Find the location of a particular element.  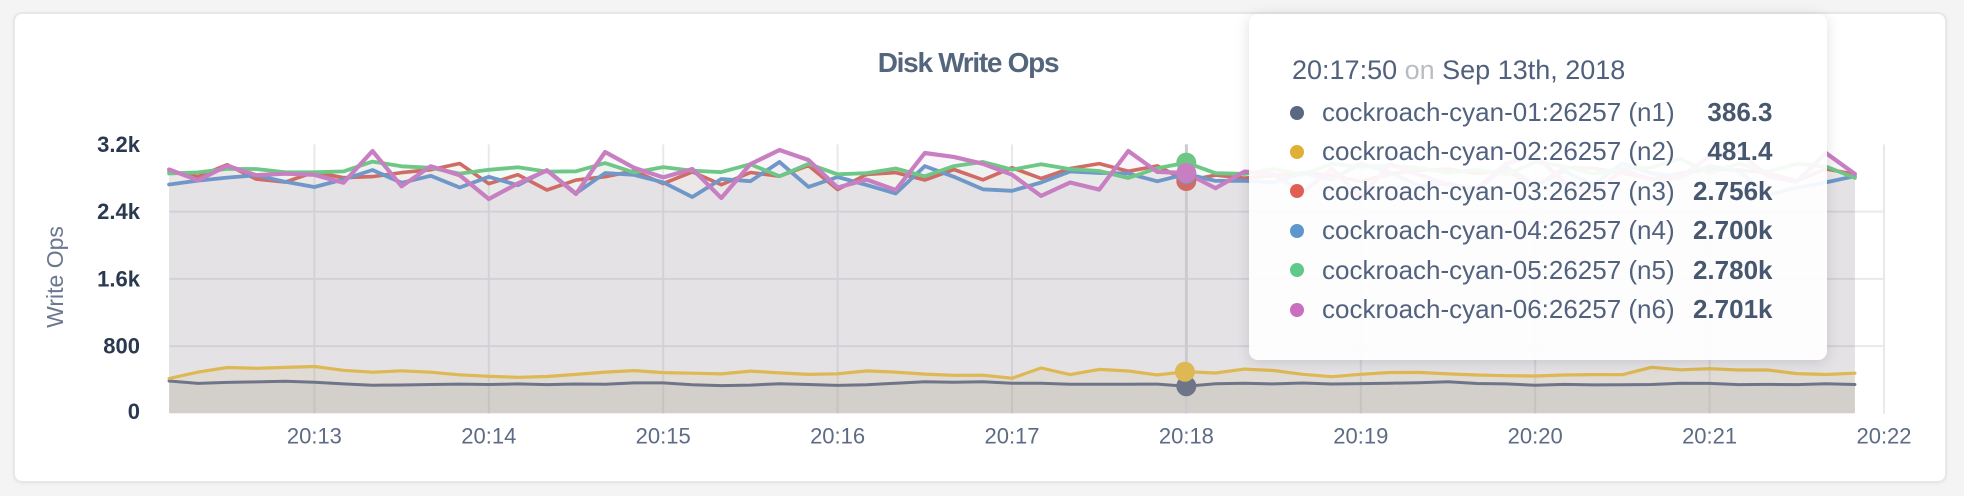

svg-text: 20:22 is located at coordinates (1883, 436).